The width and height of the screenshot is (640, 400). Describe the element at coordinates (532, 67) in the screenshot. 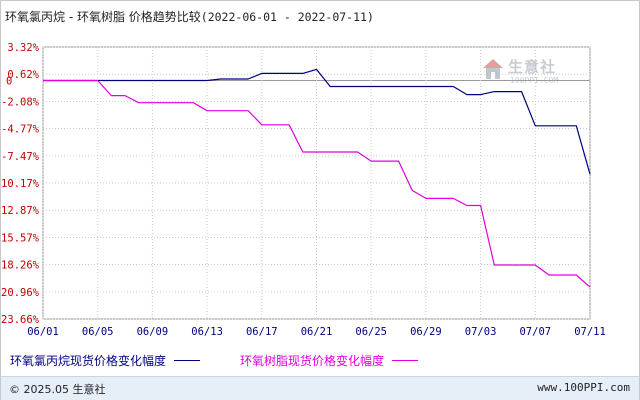

I see `watermark-text: 生意社` at that location.